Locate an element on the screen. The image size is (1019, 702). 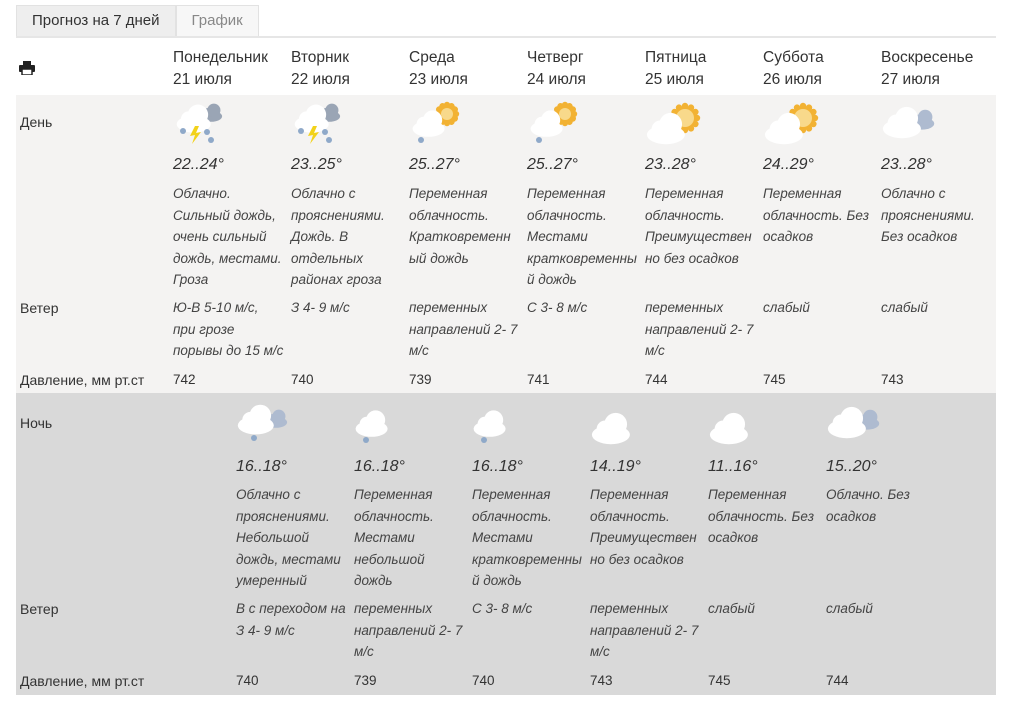
day-header: Воскресенье 27 июля is located at coordinates (927, 69).